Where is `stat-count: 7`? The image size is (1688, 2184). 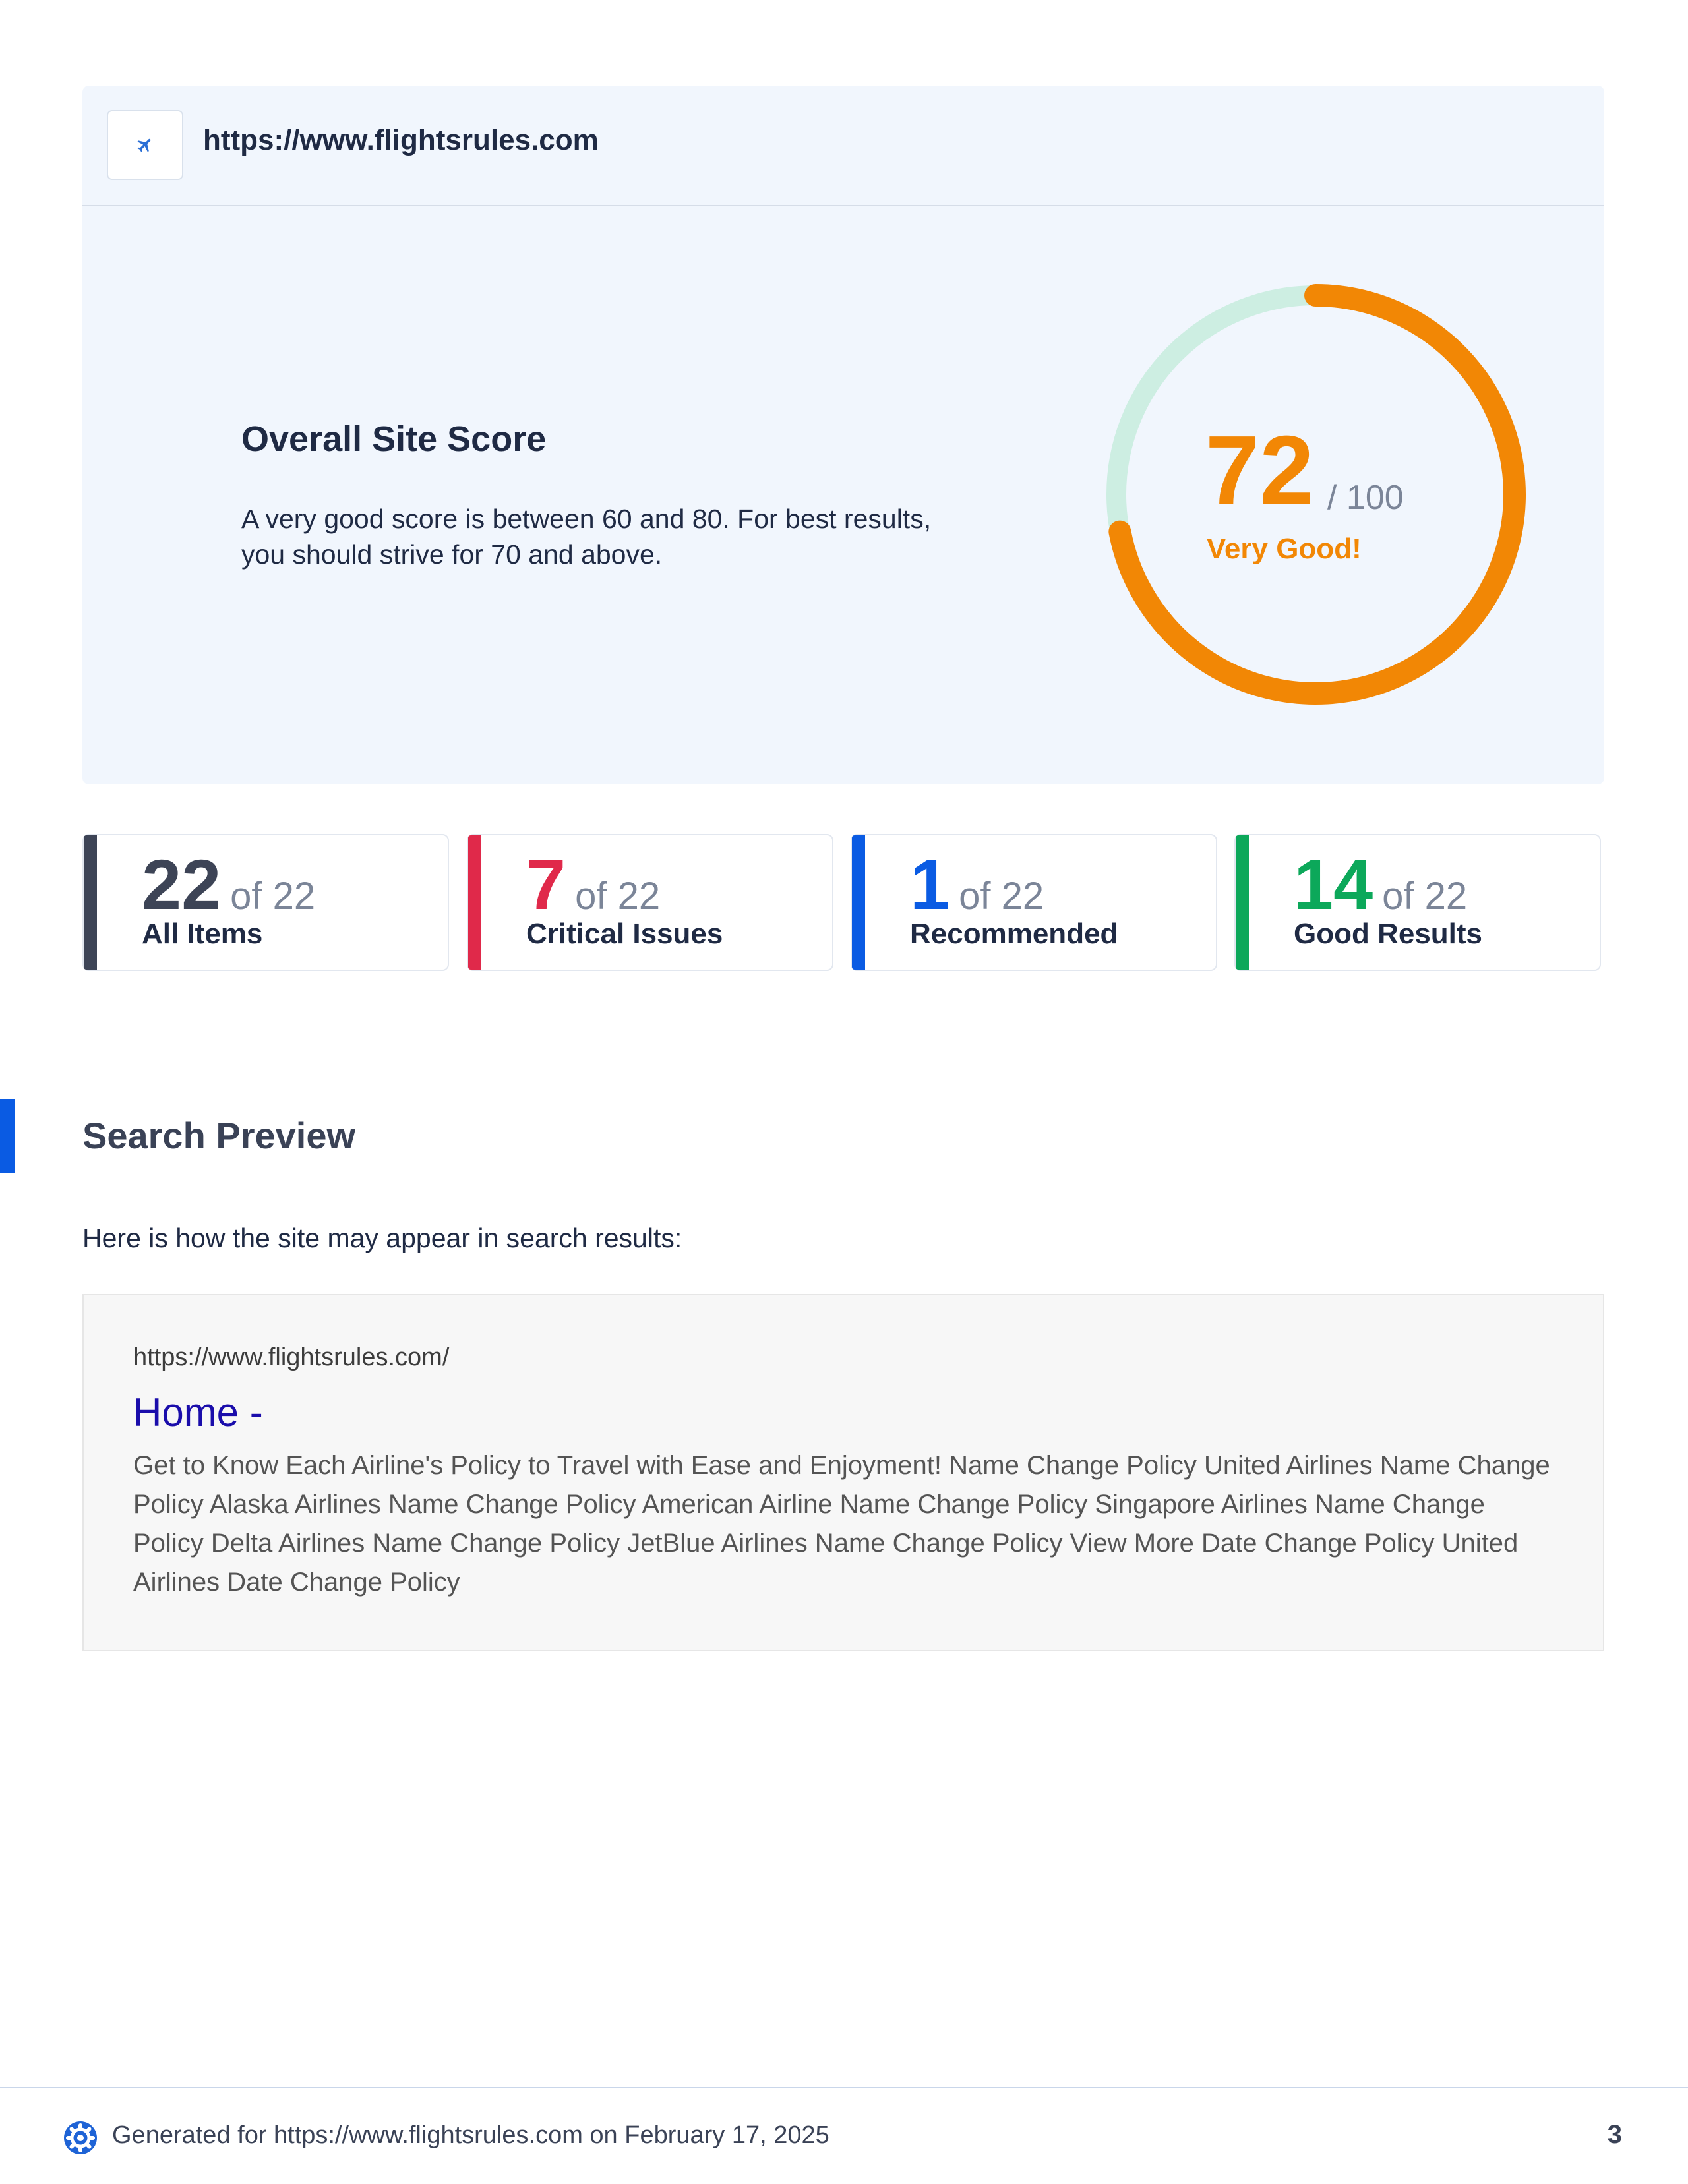
stat-count: 7 is located at coordinates (546, 884).